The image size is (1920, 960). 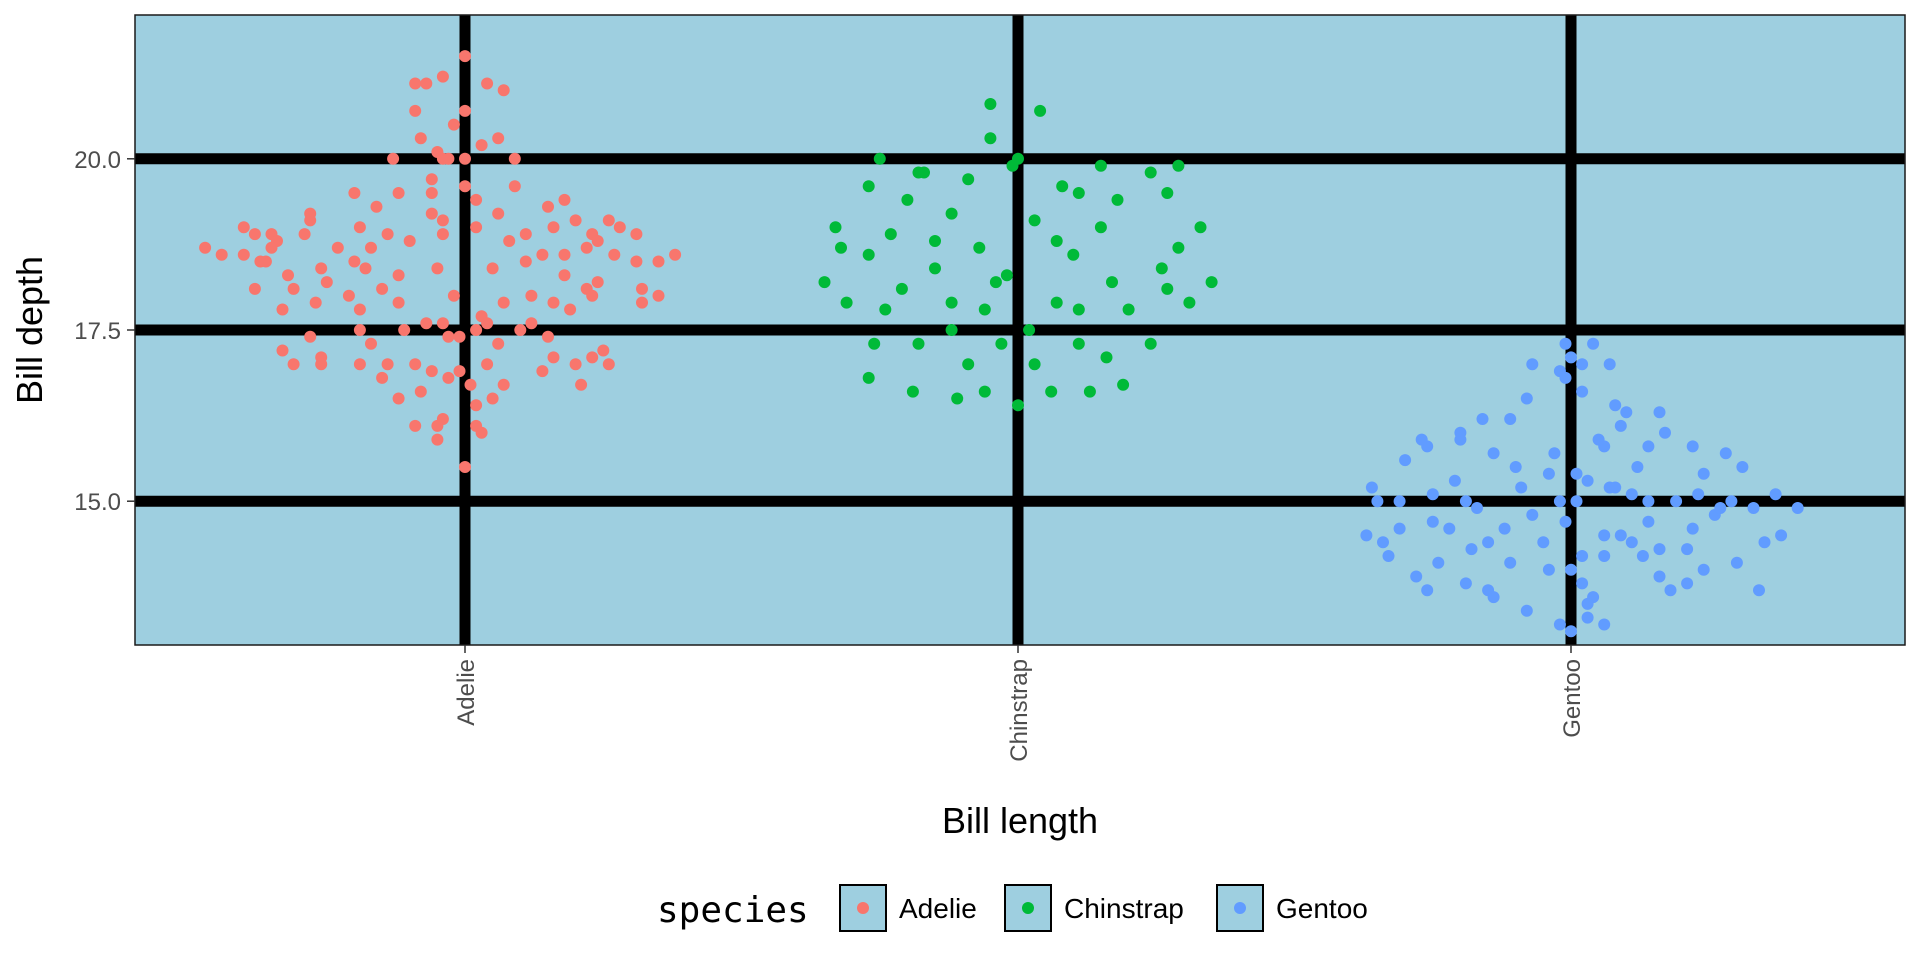 What do you see at coordinates (97, 160) in the screenshot?
I see `y-tick-label-20.0: 20.0` at bounding box center [97, 160].